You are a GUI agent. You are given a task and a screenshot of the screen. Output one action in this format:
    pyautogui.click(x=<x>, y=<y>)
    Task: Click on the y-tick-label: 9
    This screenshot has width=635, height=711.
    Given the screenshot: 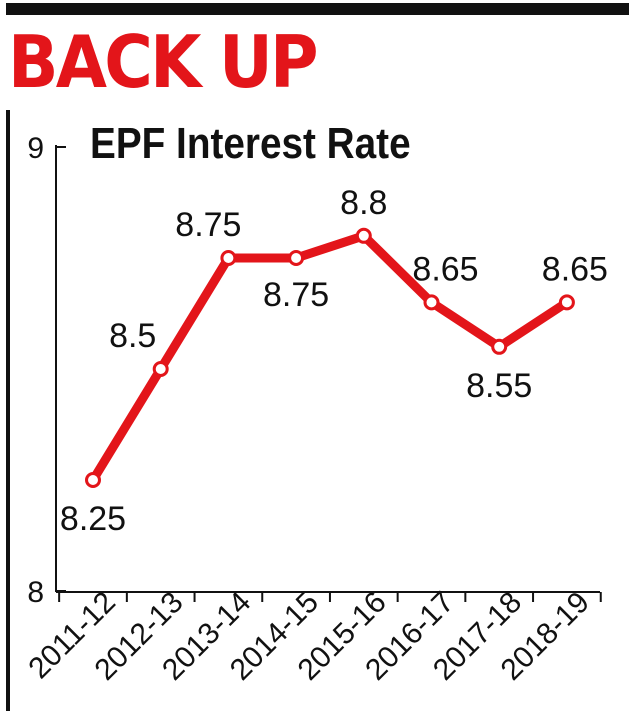 What is the action you would take?
    pyautogui.click(x=35, y=148)
    